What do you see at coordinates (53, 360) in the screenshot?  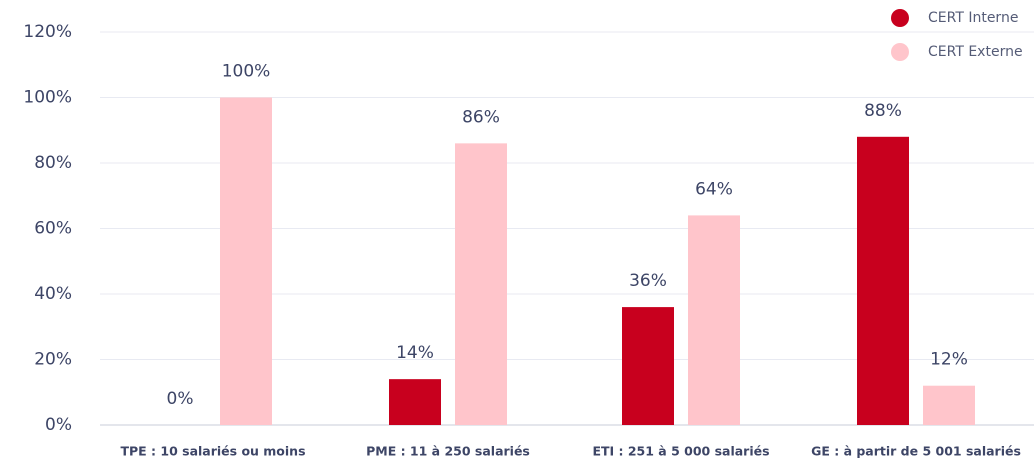 I see `y-tick-label: 20%` at bounding box center [53, 360].